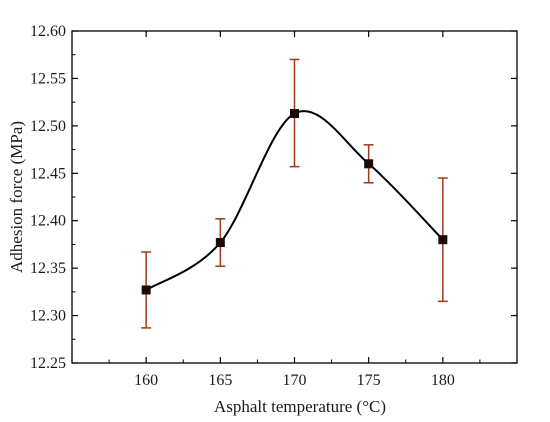 The height and width of the screenshot is (422, 550). What do you see at coordinates (220, 380) in the screenshot?
I see `x-tick-label: 165` at bounding box center [220, 380].